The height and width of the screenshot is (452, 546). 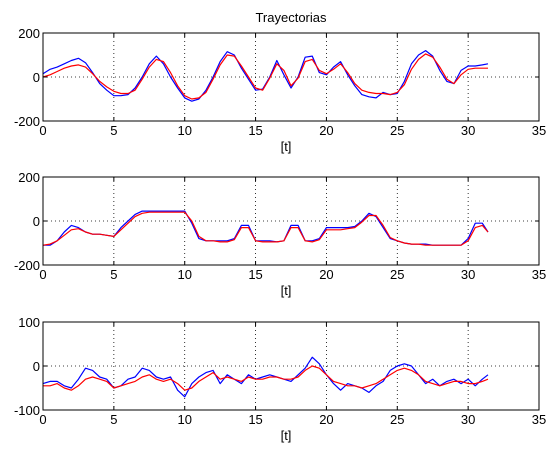 What do you see at coordinates (27, 410) in the screenshot?
I see `y-tick-label: -100` at bounding box center [27, 410].